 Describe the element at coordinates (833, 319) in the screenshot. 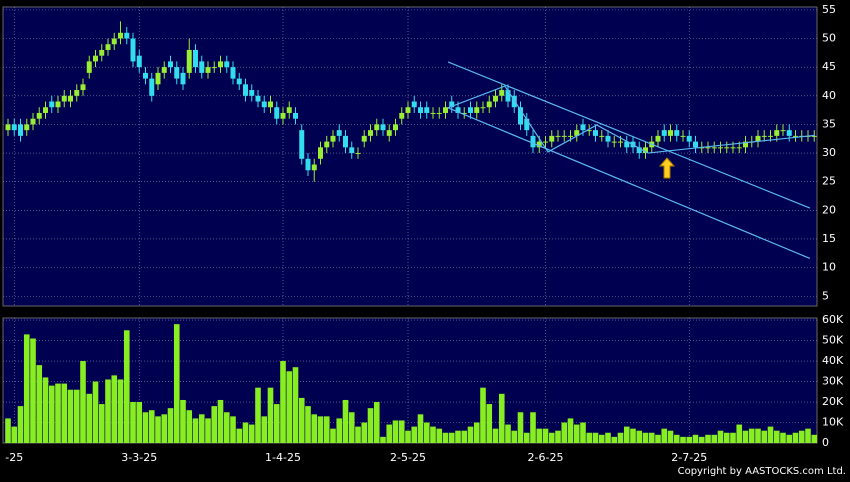

I see `y-tick-label: 60K` at that location.